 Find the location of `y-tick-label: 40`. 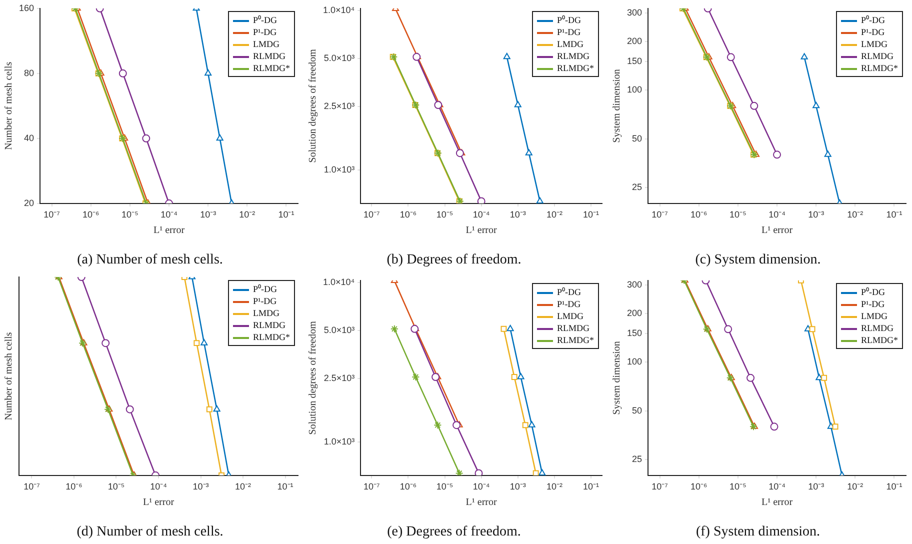

y-tick-label: 40 is located at coordinates (29, 137).